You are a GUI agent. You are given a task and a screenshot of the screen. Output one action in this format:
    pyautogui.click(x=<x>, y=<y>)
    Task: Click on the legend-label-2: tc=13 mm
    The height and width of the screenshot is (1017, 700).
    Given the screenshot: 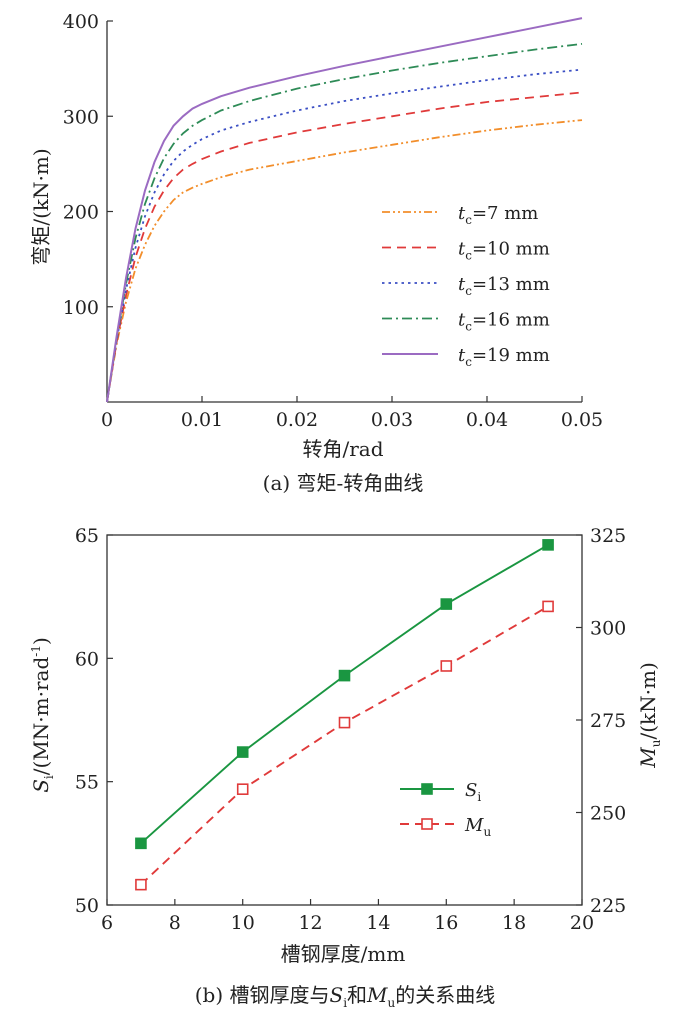 What is the action you would take?
    pyautogui.click(x=504, y=286)
    